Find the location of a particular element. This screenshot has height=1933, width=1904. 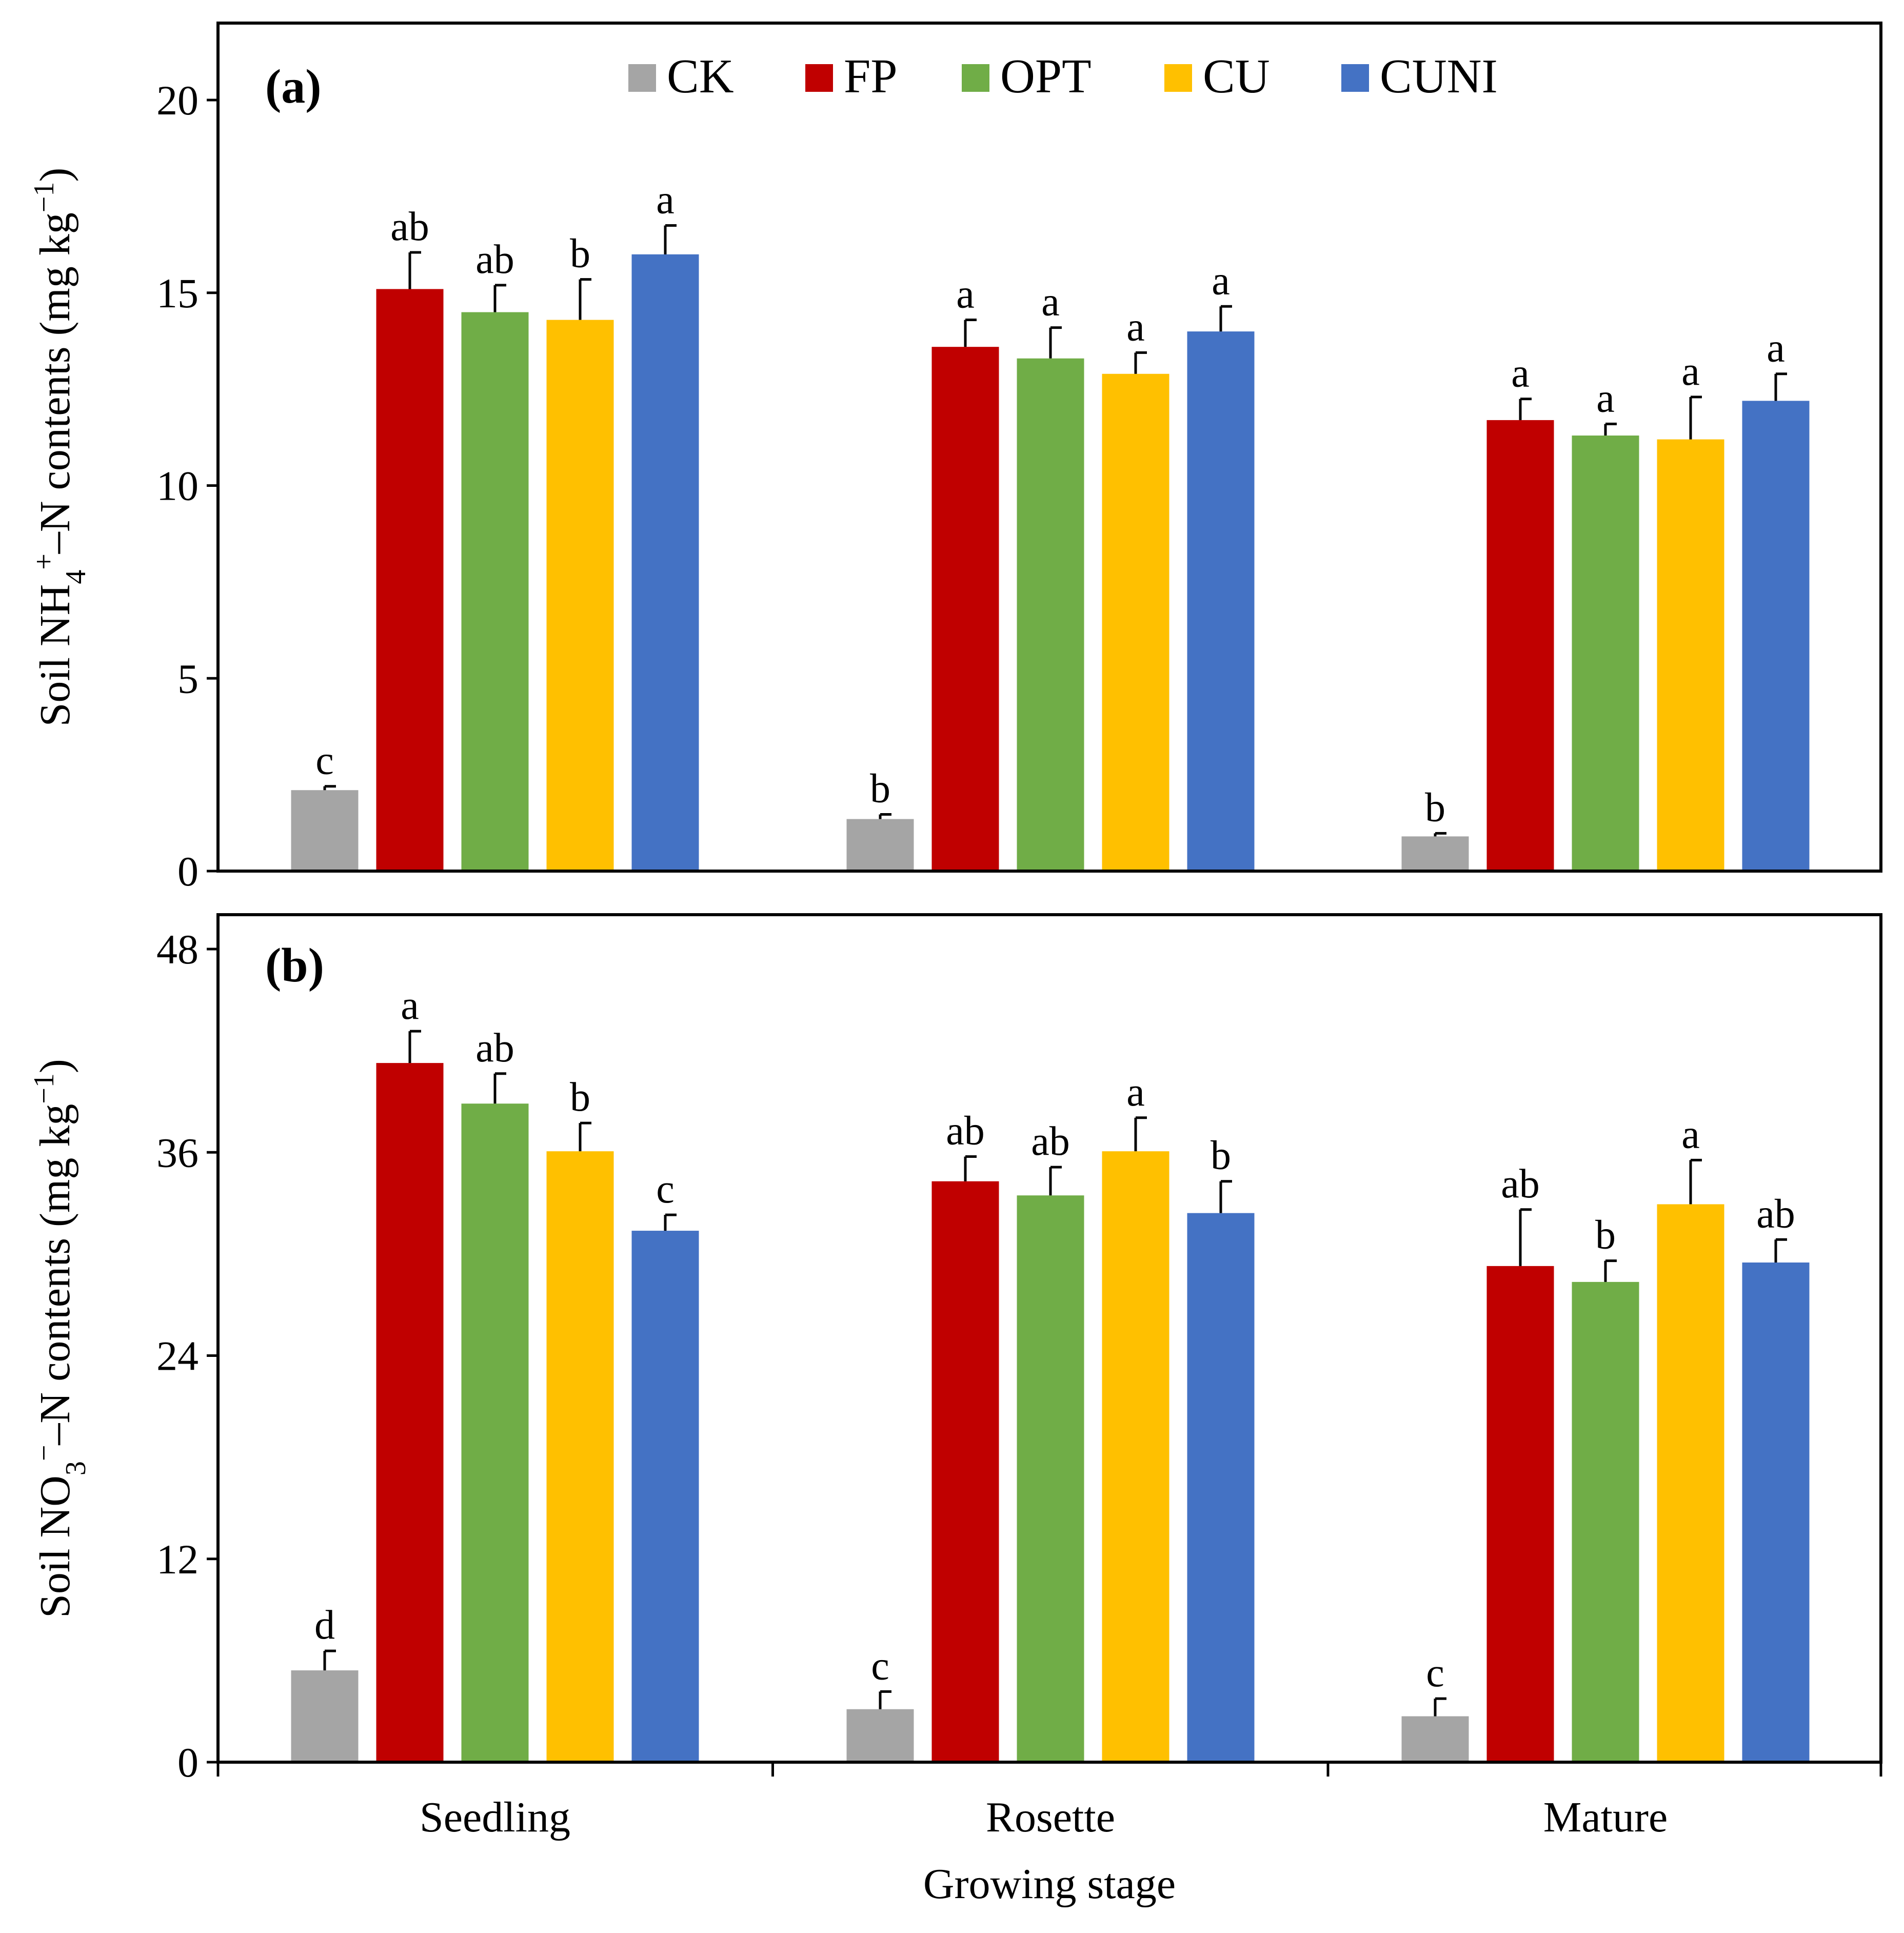

y-axis-label-subscript: 4 is located at coordinates (76, 577).